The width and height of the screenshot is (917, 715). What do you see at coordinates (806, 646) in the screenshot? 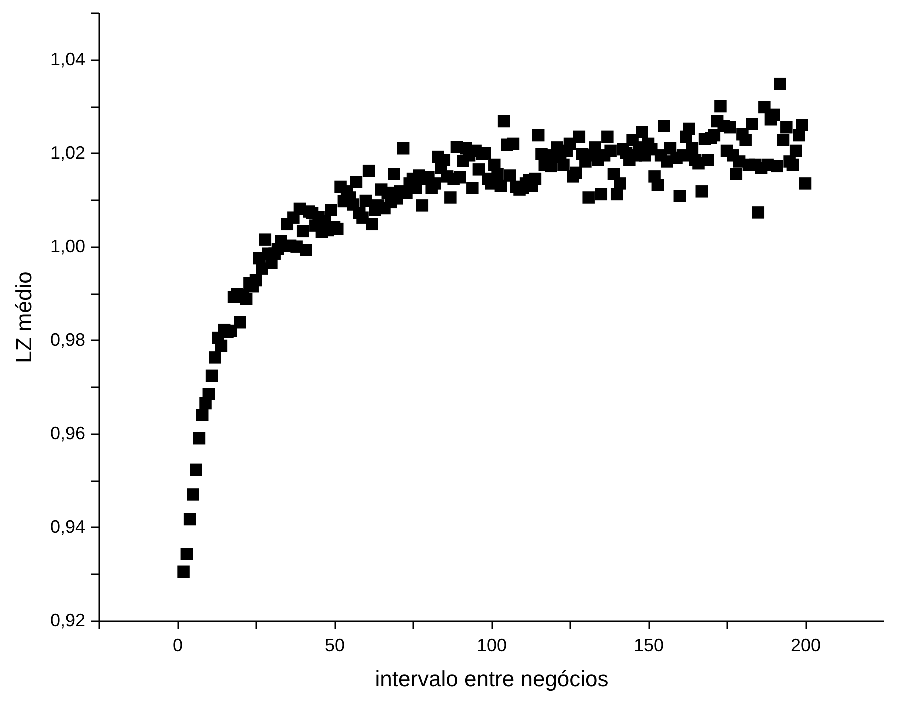
I see `x-tick-label: 200` at bounding box center [806, 646].